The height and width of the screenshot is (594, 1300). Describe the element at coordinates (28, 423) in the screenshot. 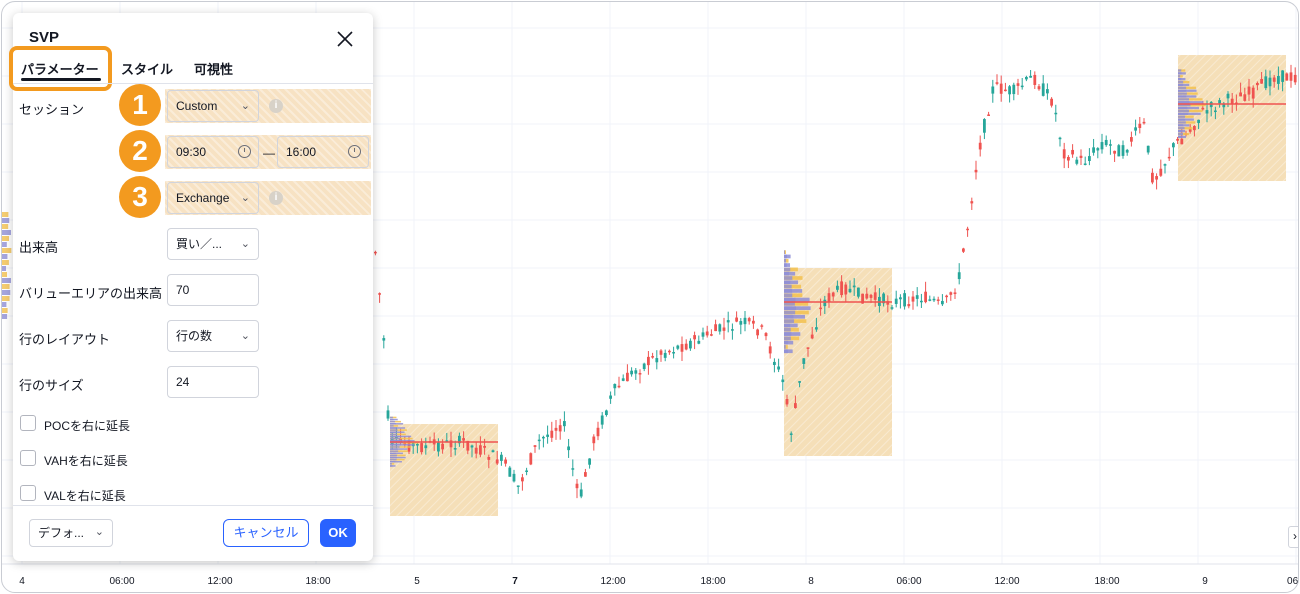

I see `poc-extend-checkbox` at that location.